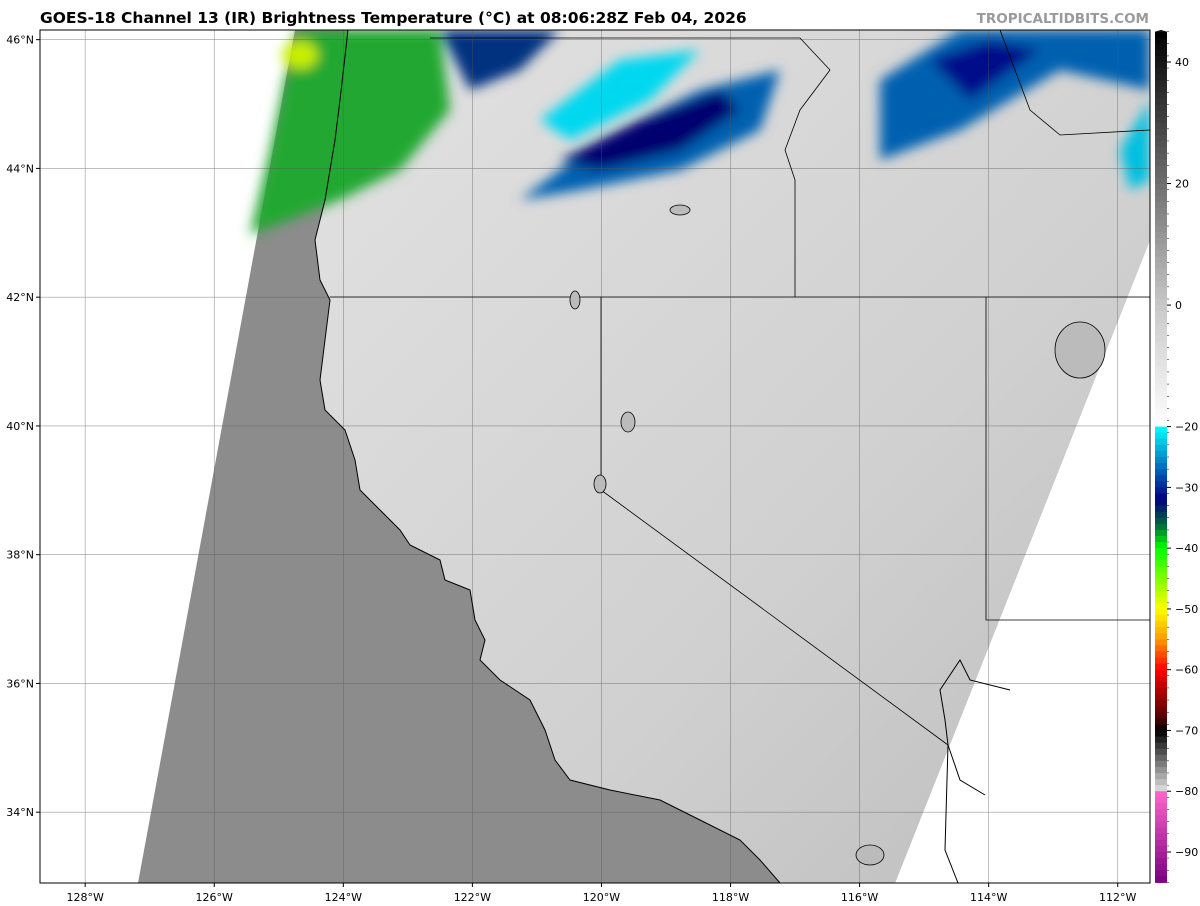 The width and height of the screenshot is (1200, 906). What do you see at coordinates (472, 897) in the screenshot?
I see `lon-tick-label: 122°W` at bounding box center [472, 897].